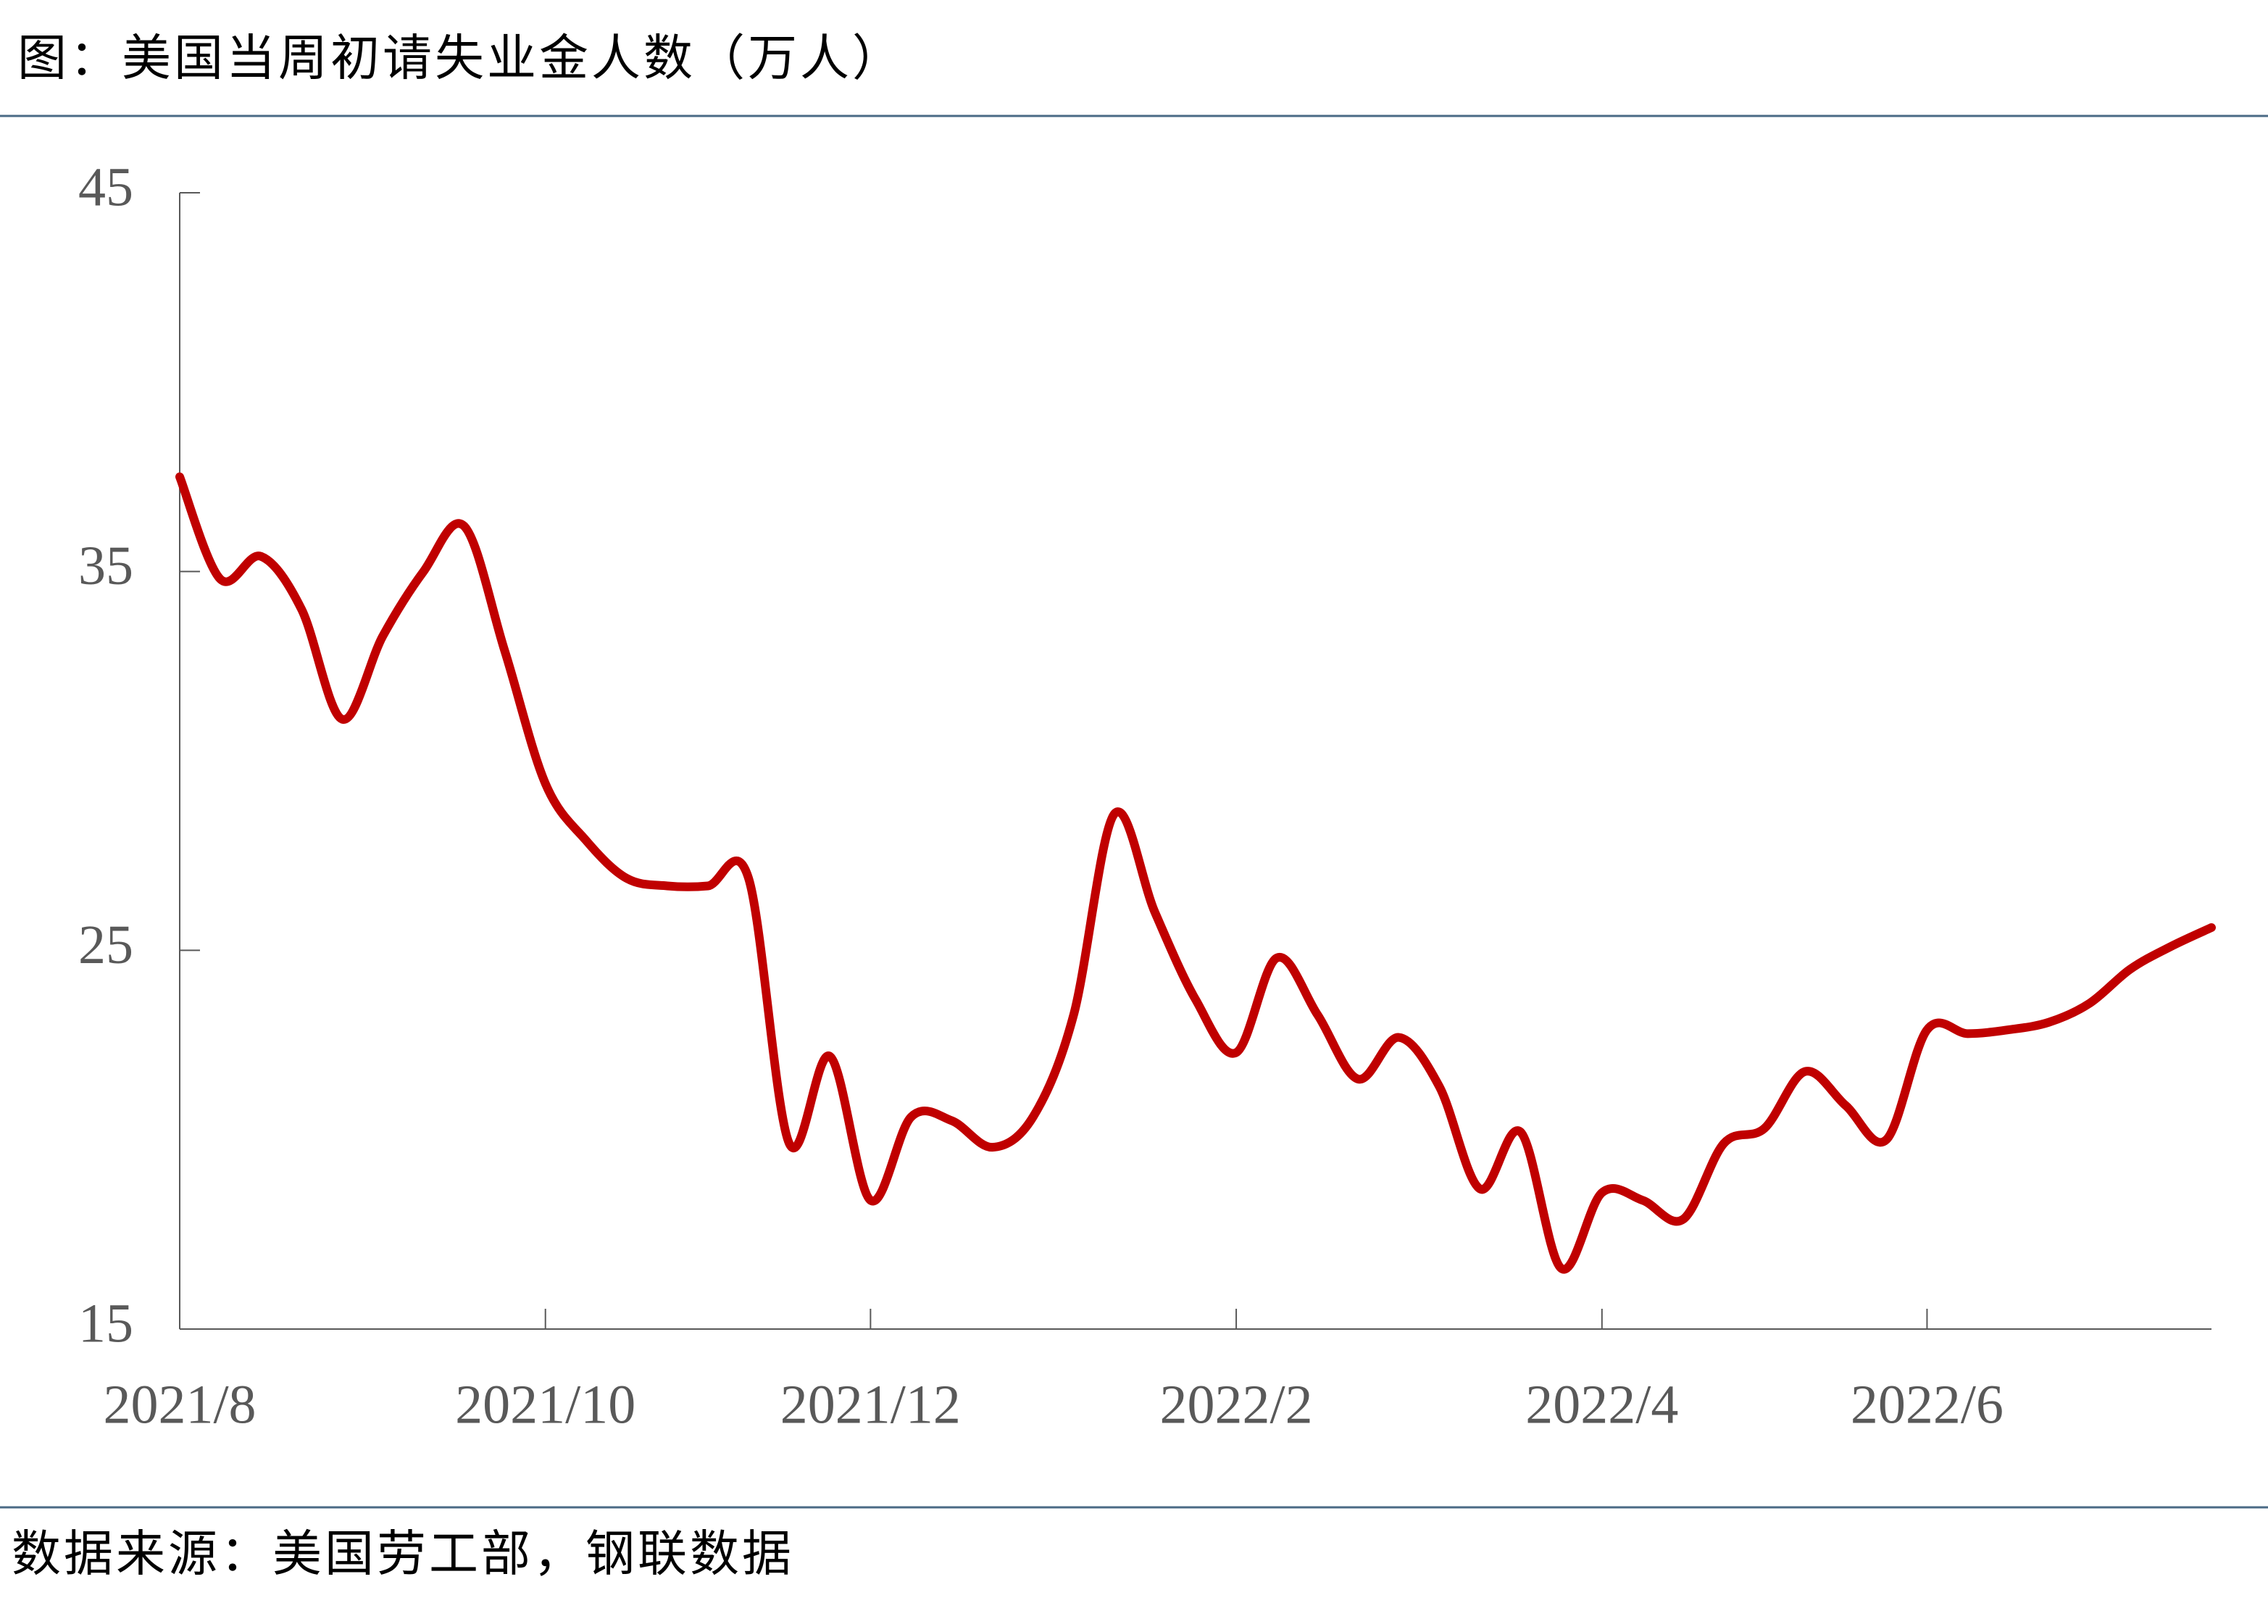 This screenshot has width=2268, height=1624. Describe the element at coordinates (179, 1405) in the screenshot. I see `x-tick-label: 2021/8` at that location.